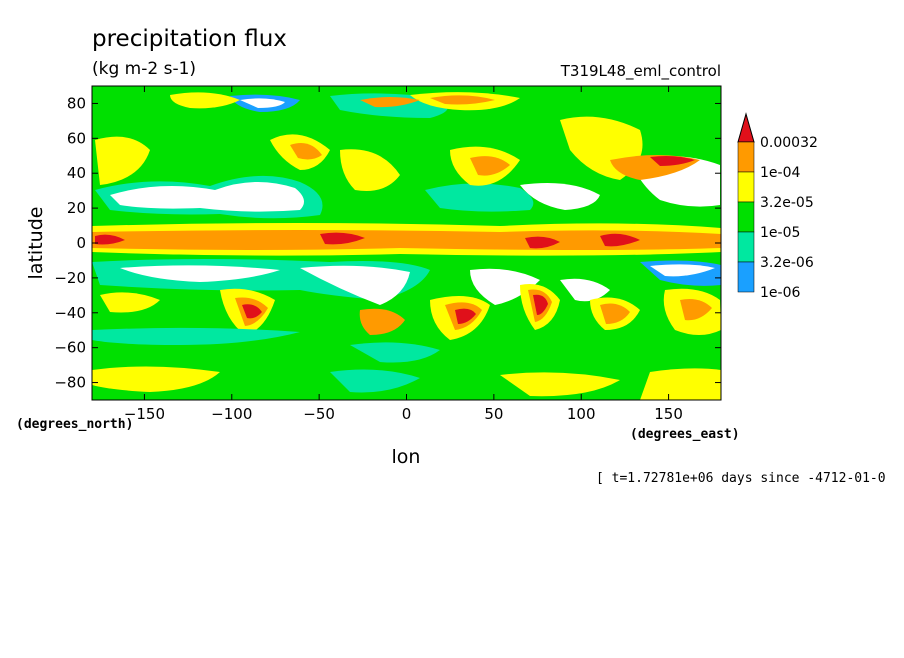  Describe the element at coordinates (144, 69) in the screenshot. I see `chart-subtitle: (kg m-2 s-1)` at that location.